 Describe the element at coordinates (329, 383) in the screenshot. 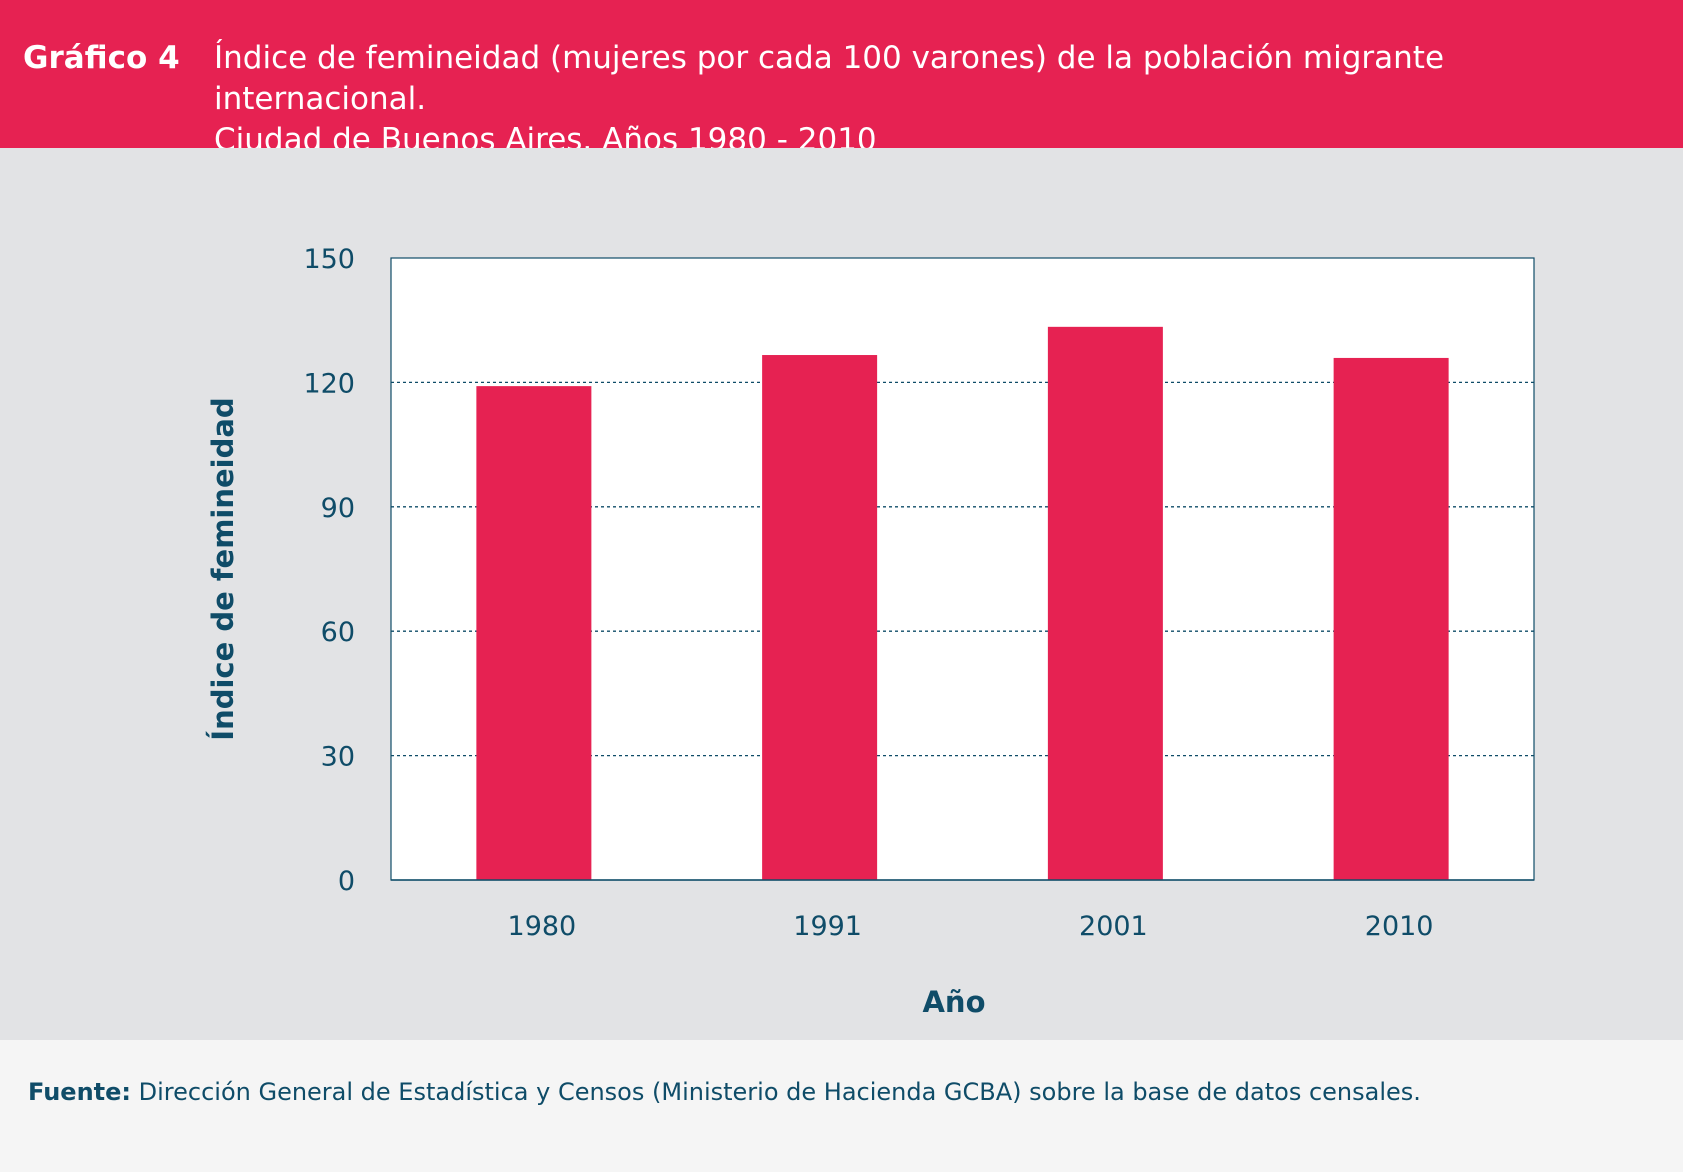

I see `y-tick-label: 120` at that location.